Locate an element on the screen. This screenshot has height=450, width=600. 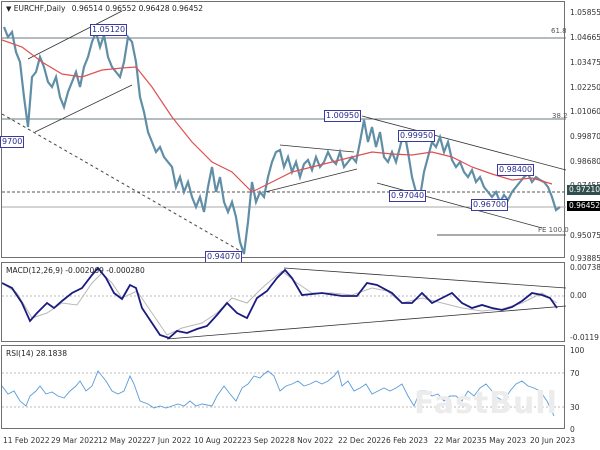
date-label: 5 May 2023 is located at coordinates (504, 440).